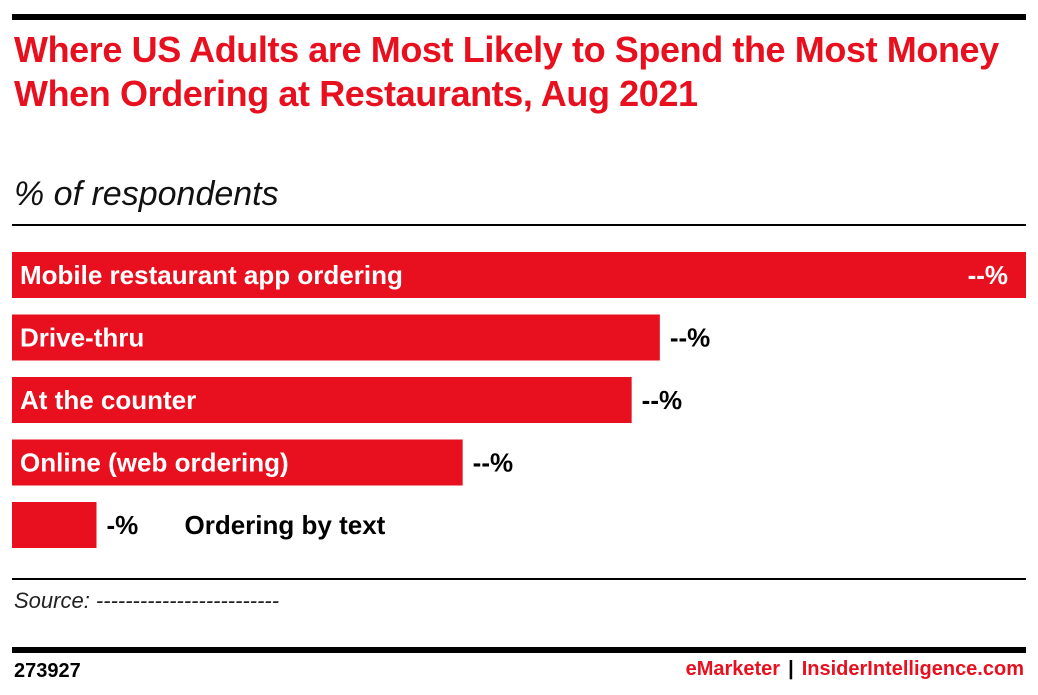 Image resolution: width=1038 pixels, height=695 pixels. What do you see at coordinates (146, 194) in the screenshot?
I see `chart-subtitle: % of respondents` at bounding box center [146, 194].